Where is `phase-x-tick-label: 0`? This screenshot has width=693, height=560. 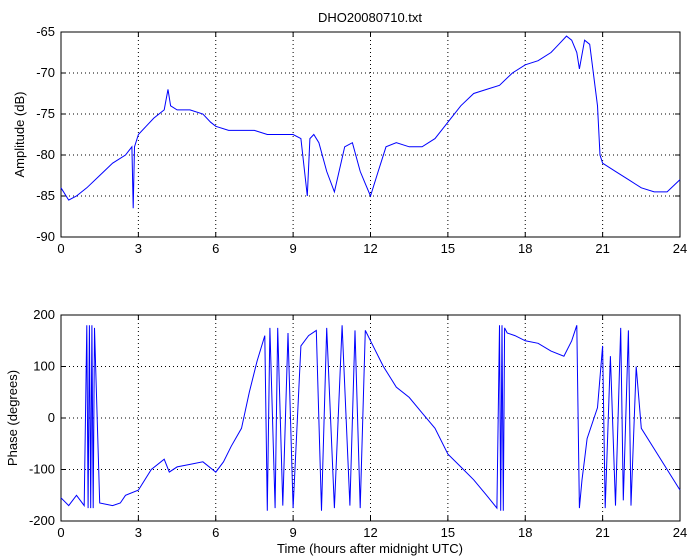 phase-x-tick-label: 0 is located at coordinates (60, 532).